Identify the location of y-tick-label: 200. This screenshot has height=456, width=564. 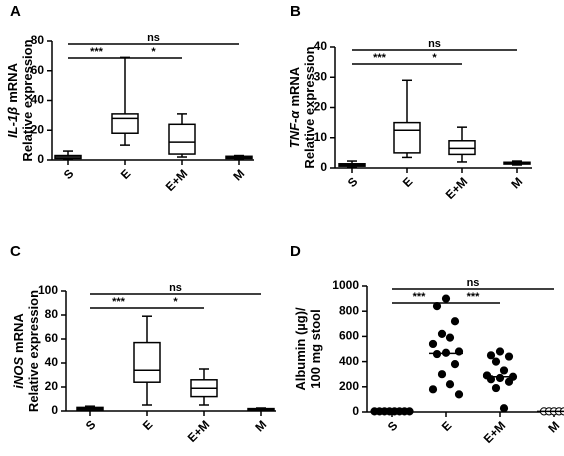
(349, 386).